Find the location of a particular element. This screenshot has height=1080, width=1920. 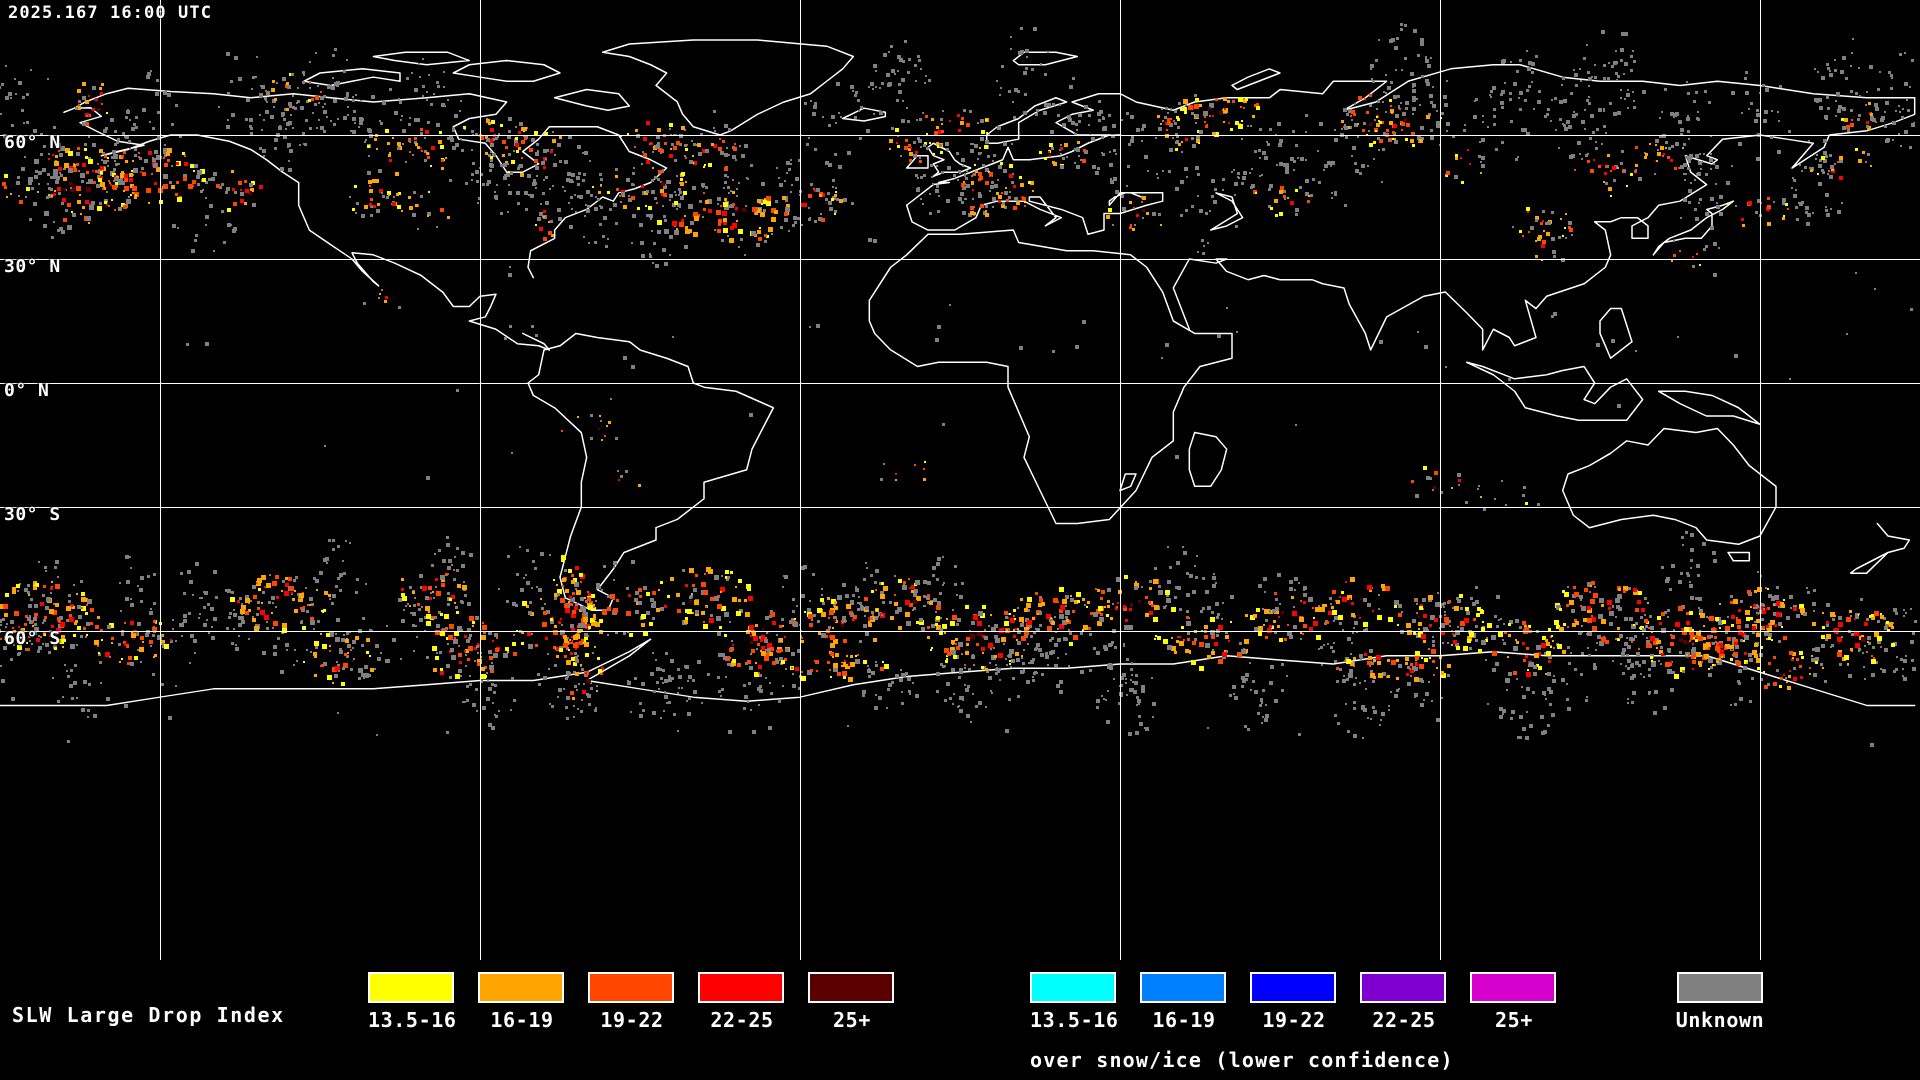

latitude-label-0n: 0° N is located at coordinates (27, 390).